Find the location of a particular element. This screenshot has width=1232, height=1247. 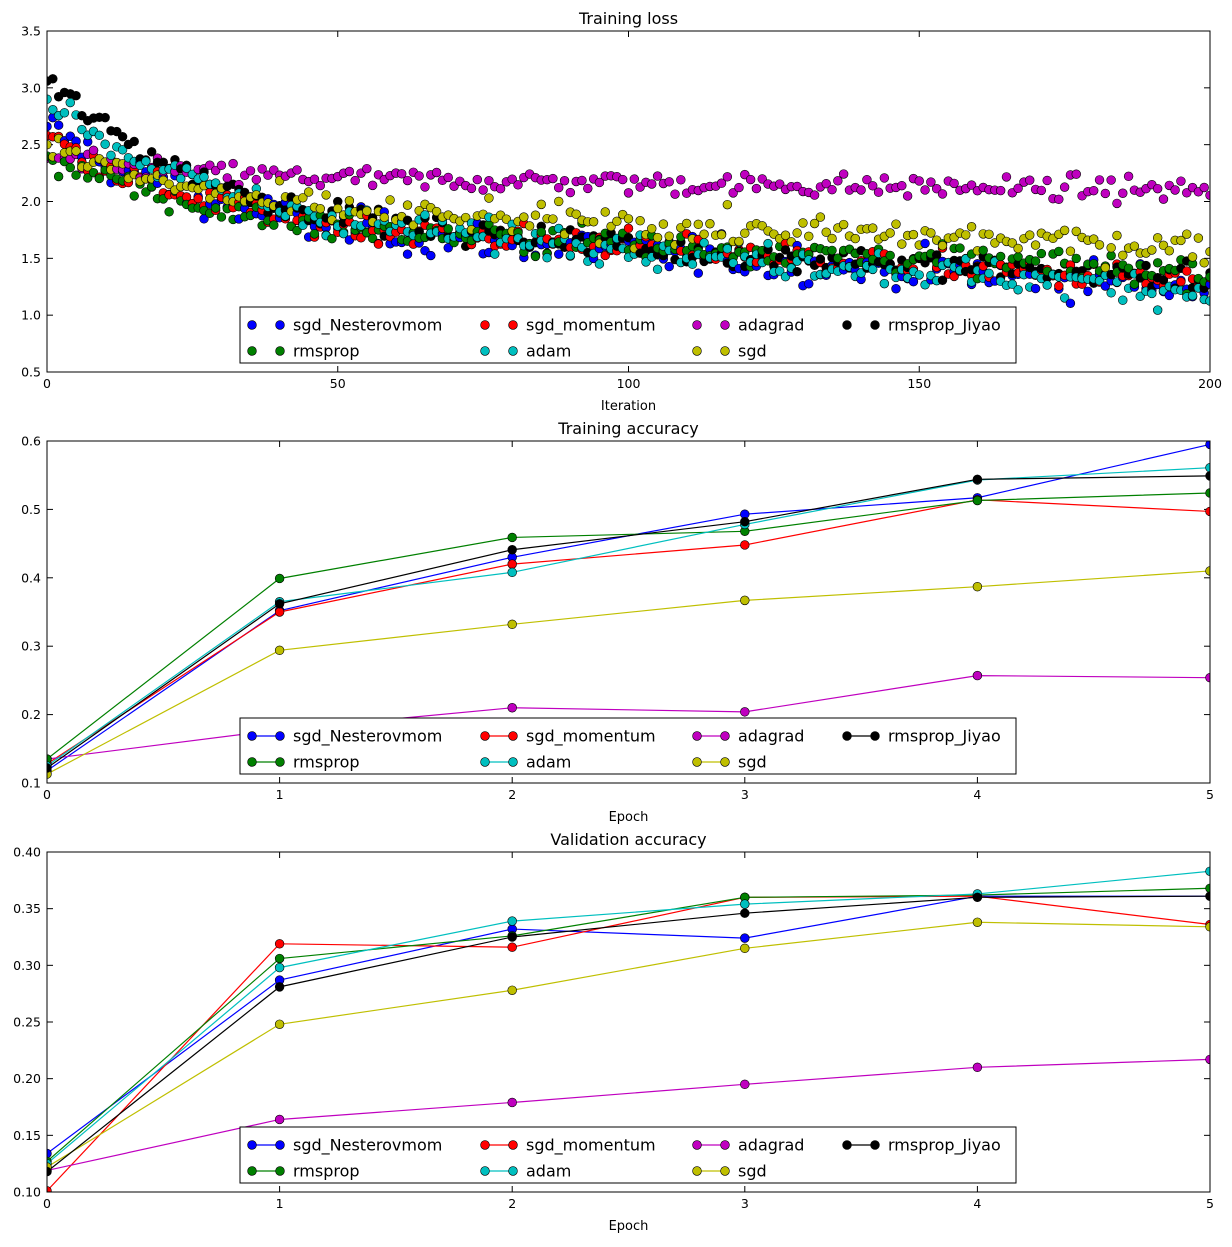

y-tick-label: 0.6 is located at coordinates (31, 441).